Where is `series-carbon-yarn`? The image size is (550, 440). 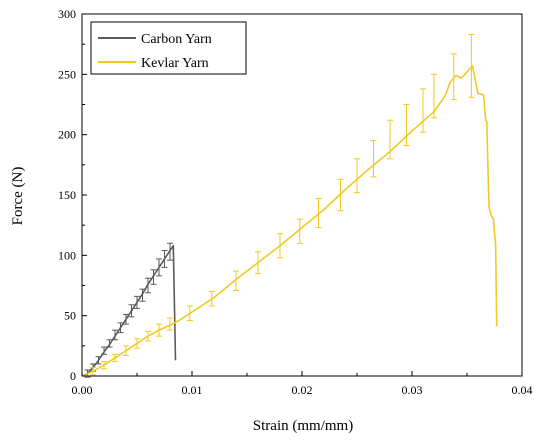
series-carbon-yarn is located at coordinates (129, 310).